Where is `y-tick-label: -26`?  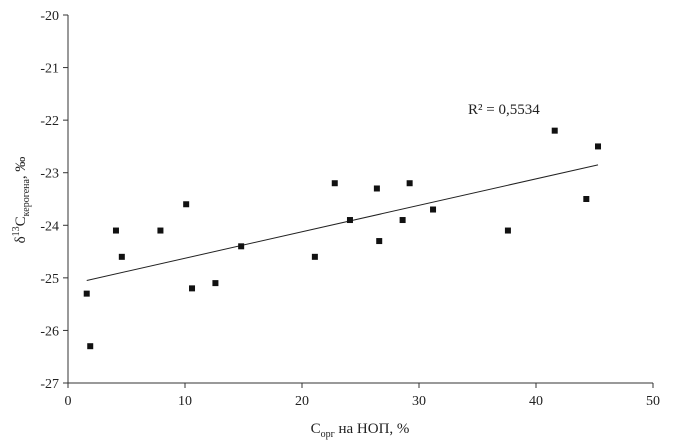 y-tick-label: -26 is located at coordinates (49, 331).